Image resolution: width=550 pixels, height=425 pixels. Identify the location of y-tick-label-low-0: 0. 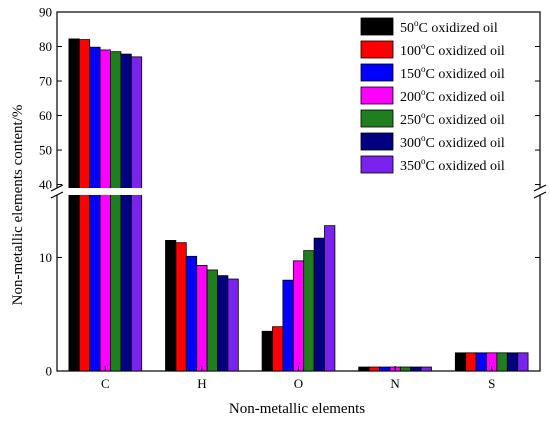
(49, 371).